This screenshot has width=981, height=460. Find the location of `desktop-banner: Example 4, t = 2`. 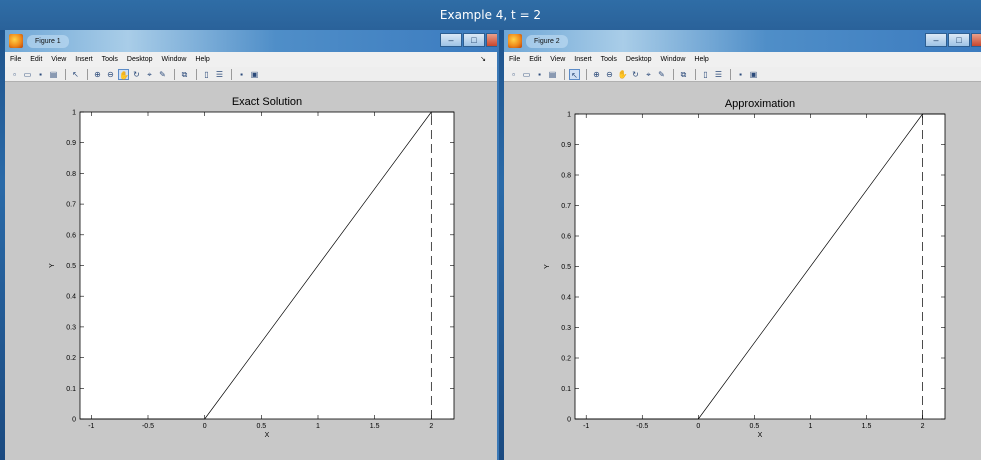

desktop-banner: Example 4, t = 2 is located at coordinates (490, 15).